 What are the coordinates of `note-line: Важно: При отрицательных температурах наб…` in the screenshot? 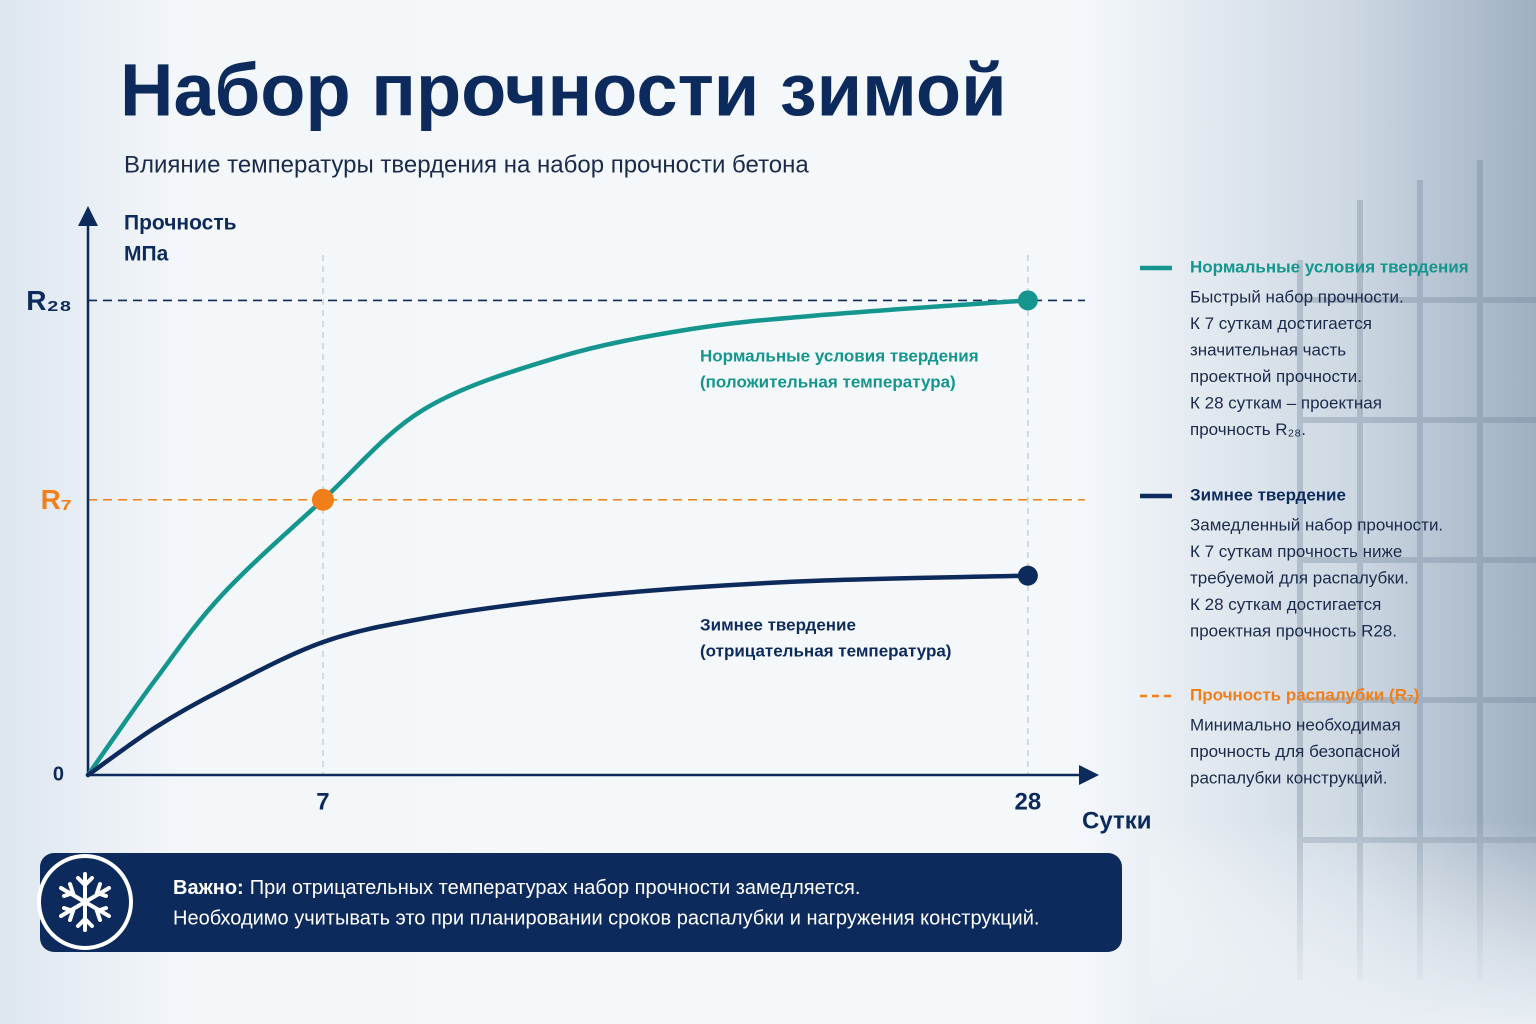 It's located at (516, 888).